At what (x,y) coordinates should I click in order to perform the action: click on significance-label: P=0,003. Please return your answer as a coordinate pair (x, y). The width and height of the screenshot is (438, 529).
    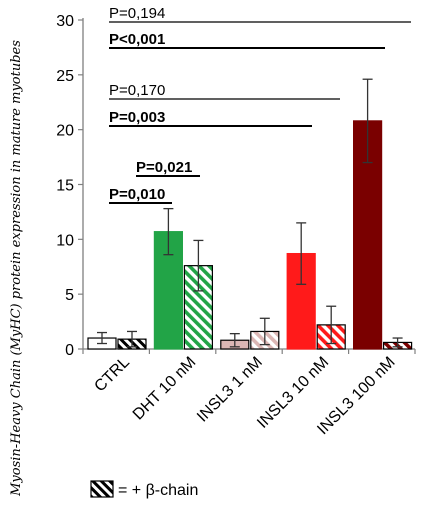
    Looking at the image, I should click on (137, 117).